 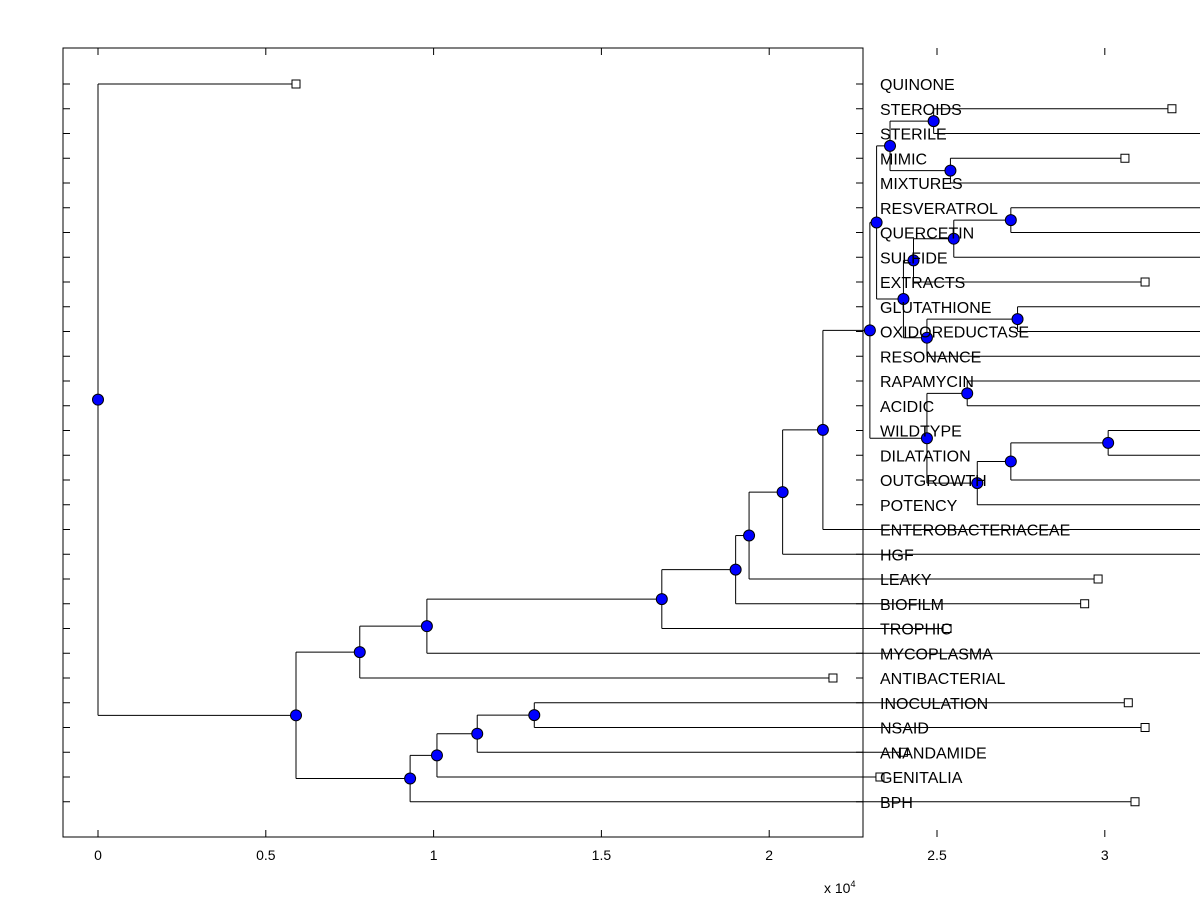 I want to click on leaf-label: MIMIC, so click(x=903, y=159).